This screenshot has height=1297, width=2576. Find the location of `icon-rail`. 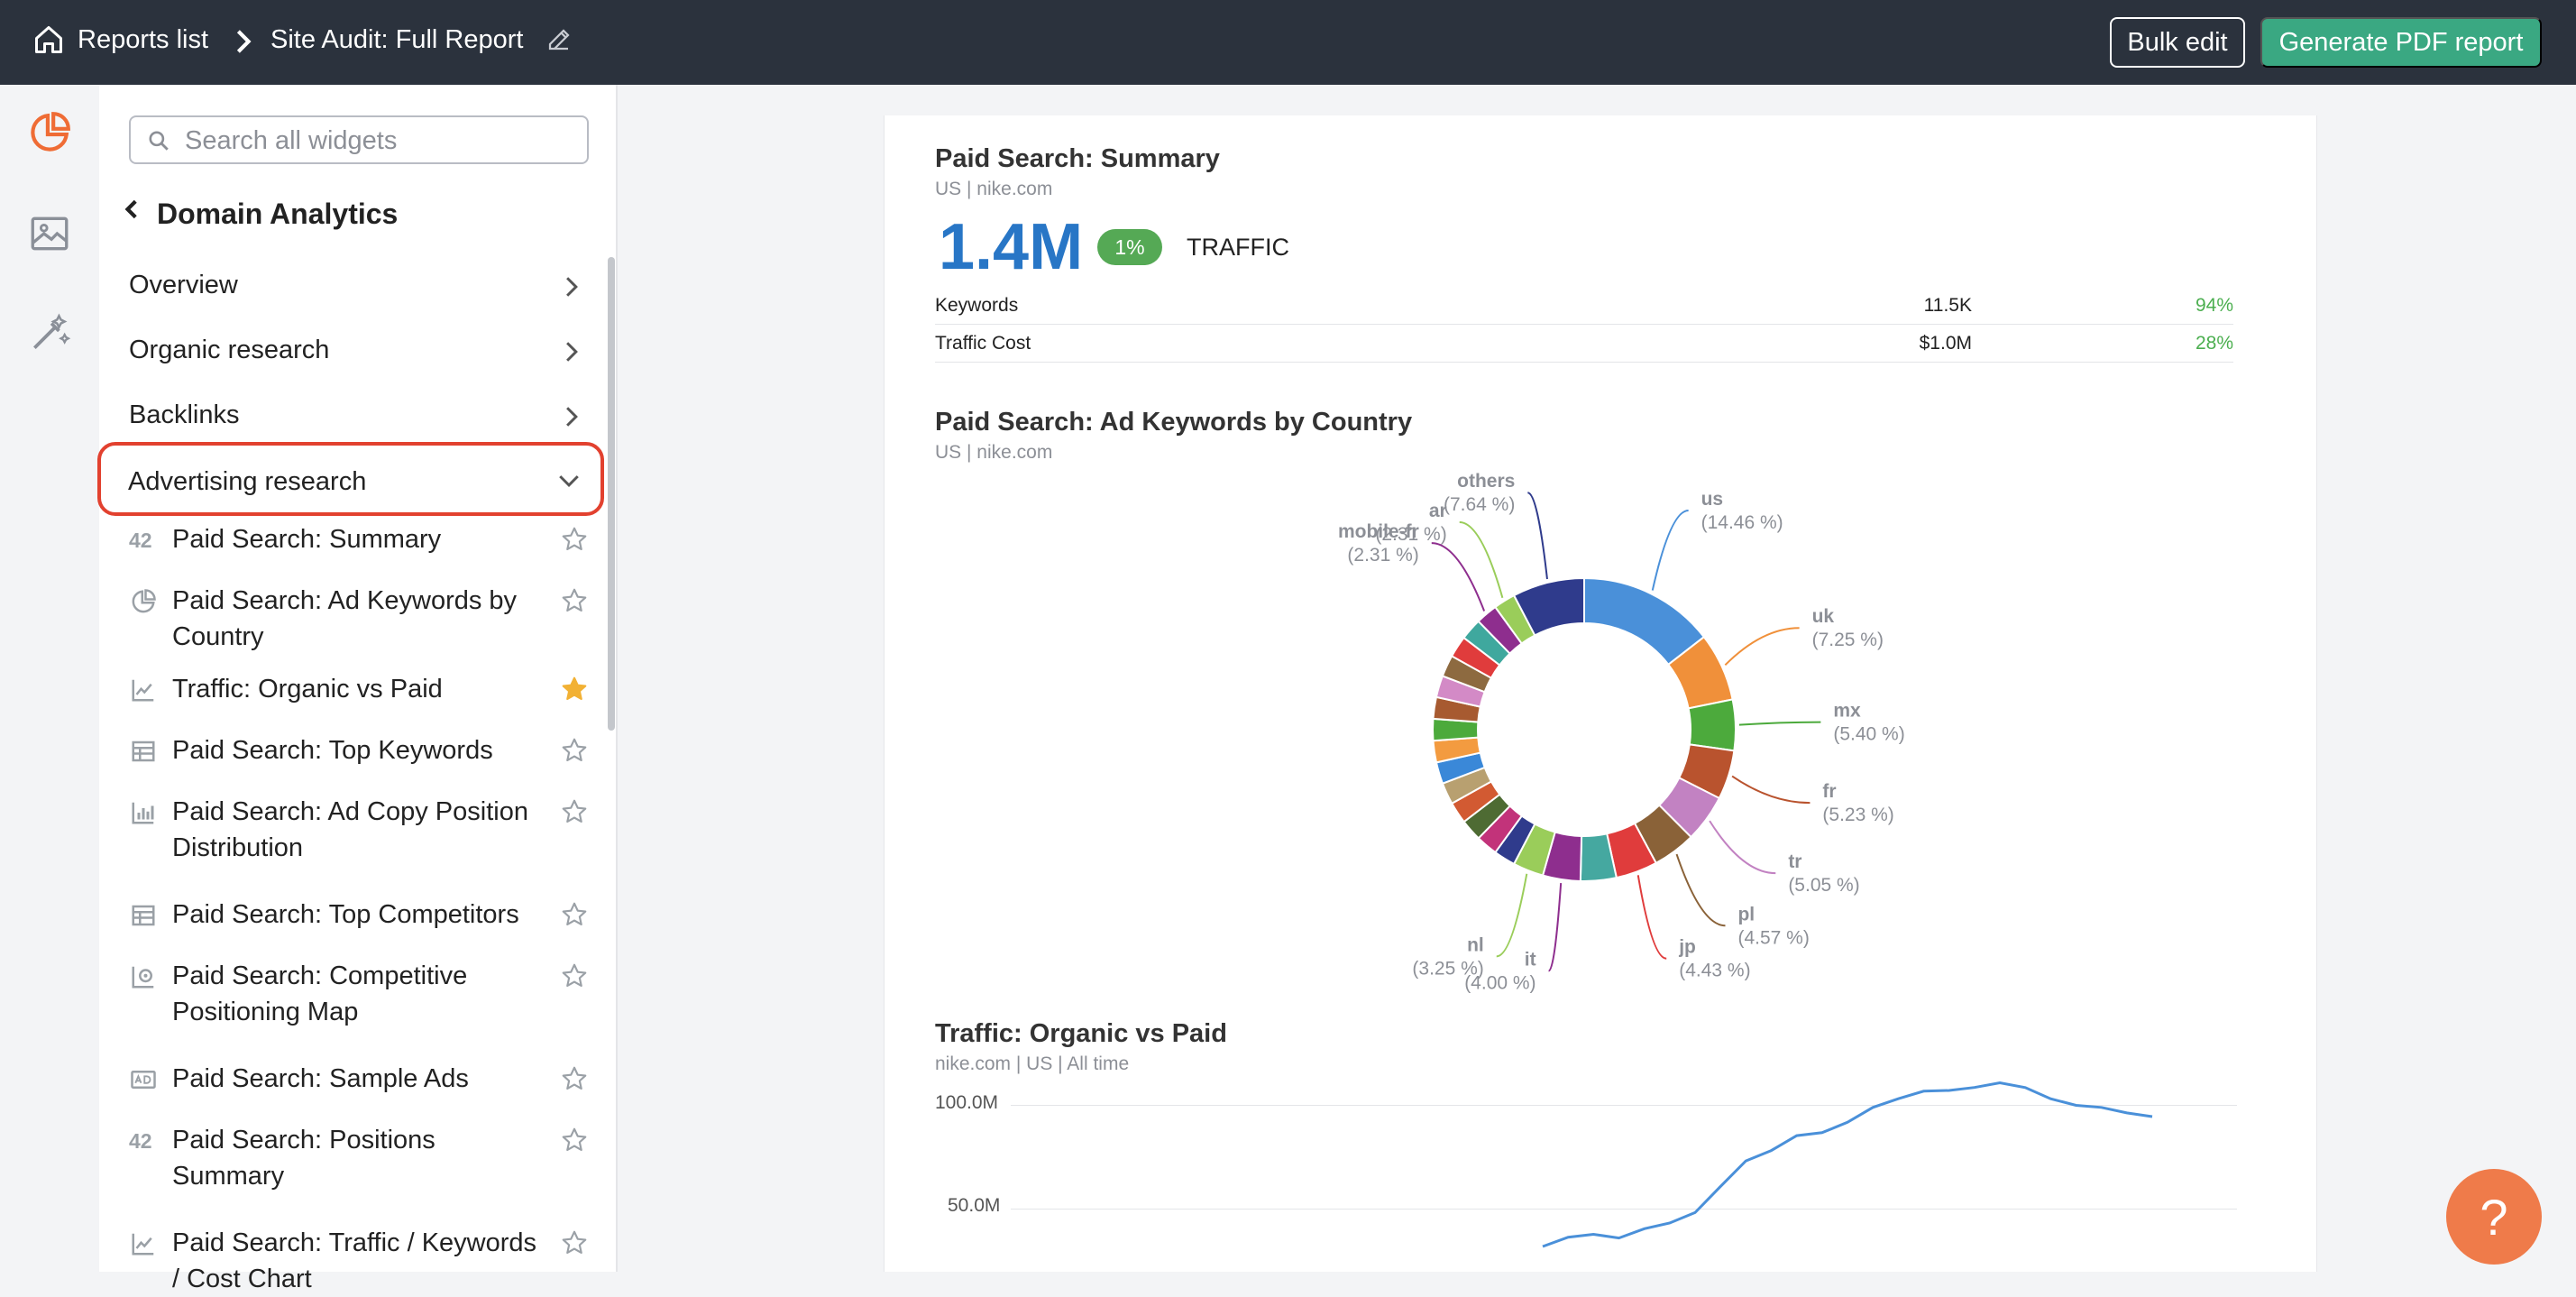

icon-rail is located at coordinates (49, 678).